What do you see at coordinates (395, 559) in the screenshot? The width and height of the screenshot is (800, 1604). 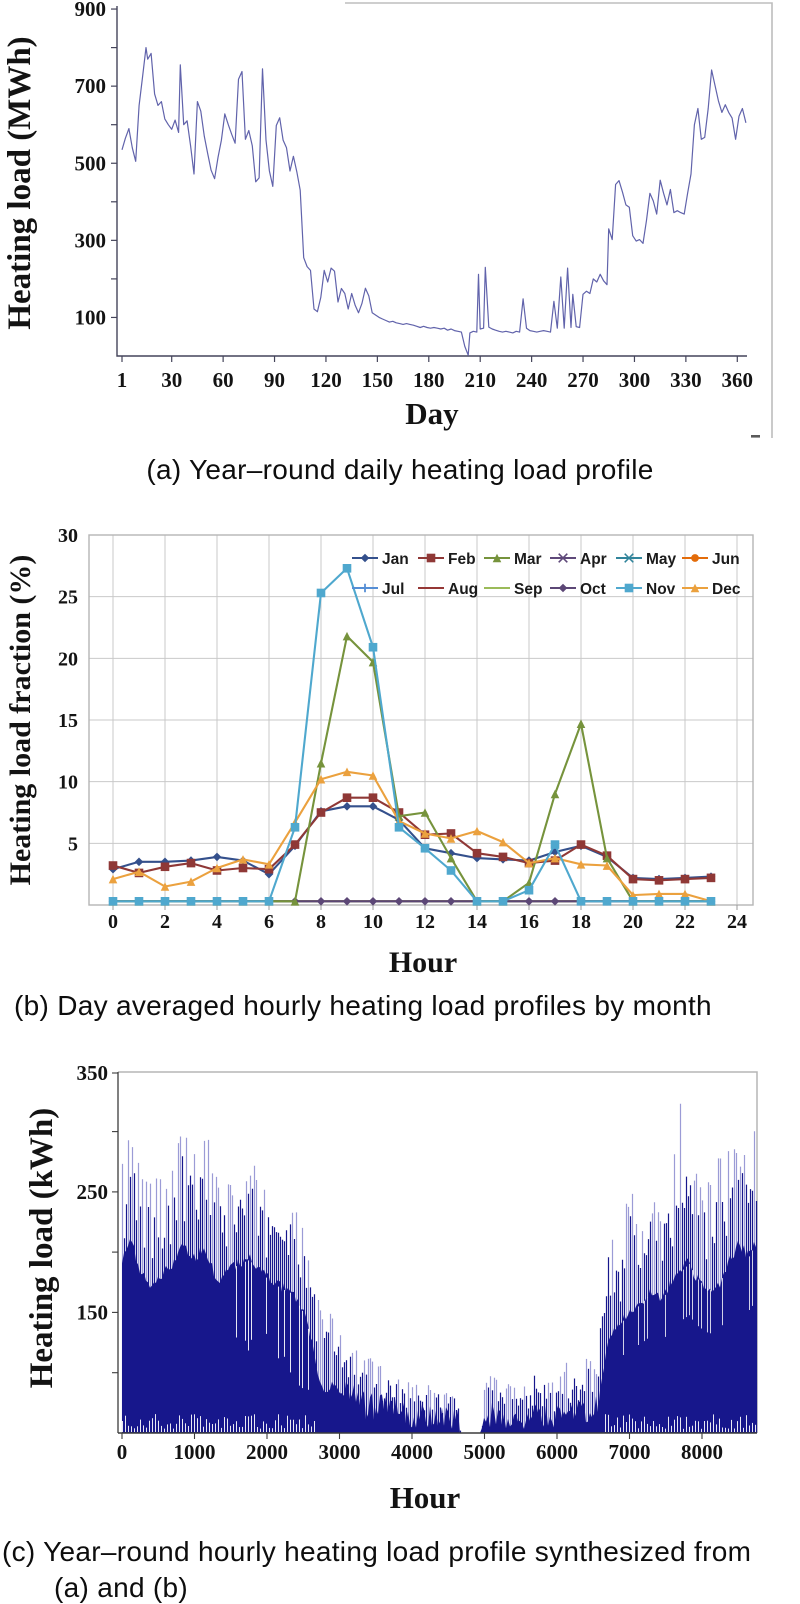 I see `svg-text: Jan` at bounding box center [395, 559].